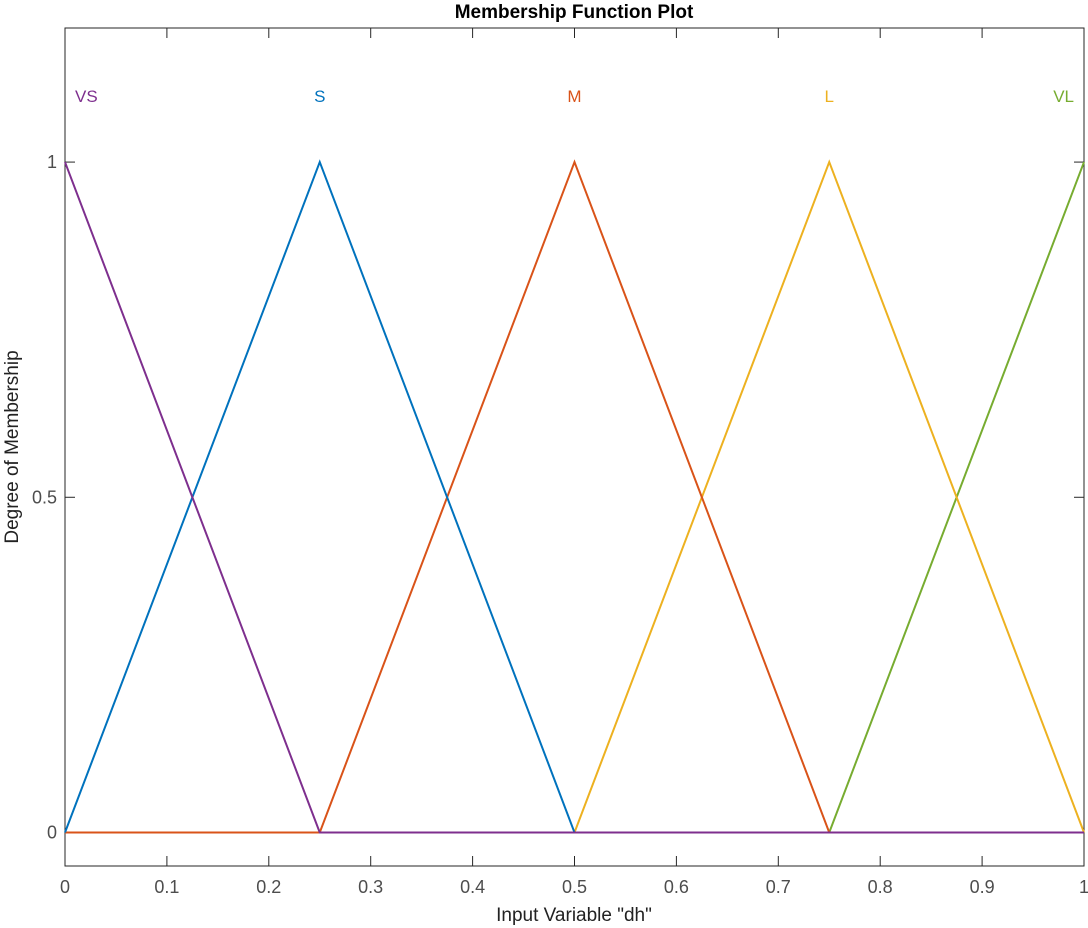  What do you see at coordinates (65, 887) in the screenshot?
I see `x-tick-label: 0` at bounding box center [65, 887].